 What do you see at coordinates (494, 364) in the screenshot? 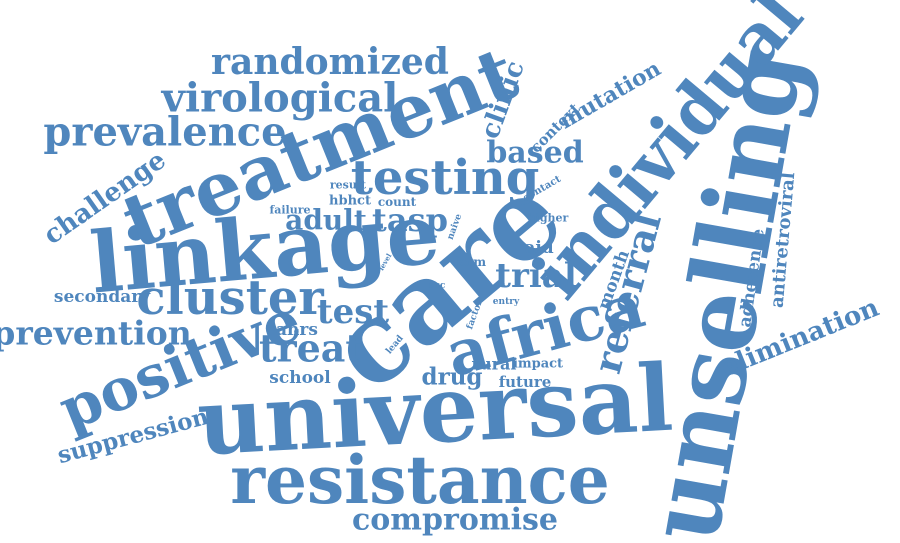
I see `word-rural: rural` at bounding box center [494, 364].